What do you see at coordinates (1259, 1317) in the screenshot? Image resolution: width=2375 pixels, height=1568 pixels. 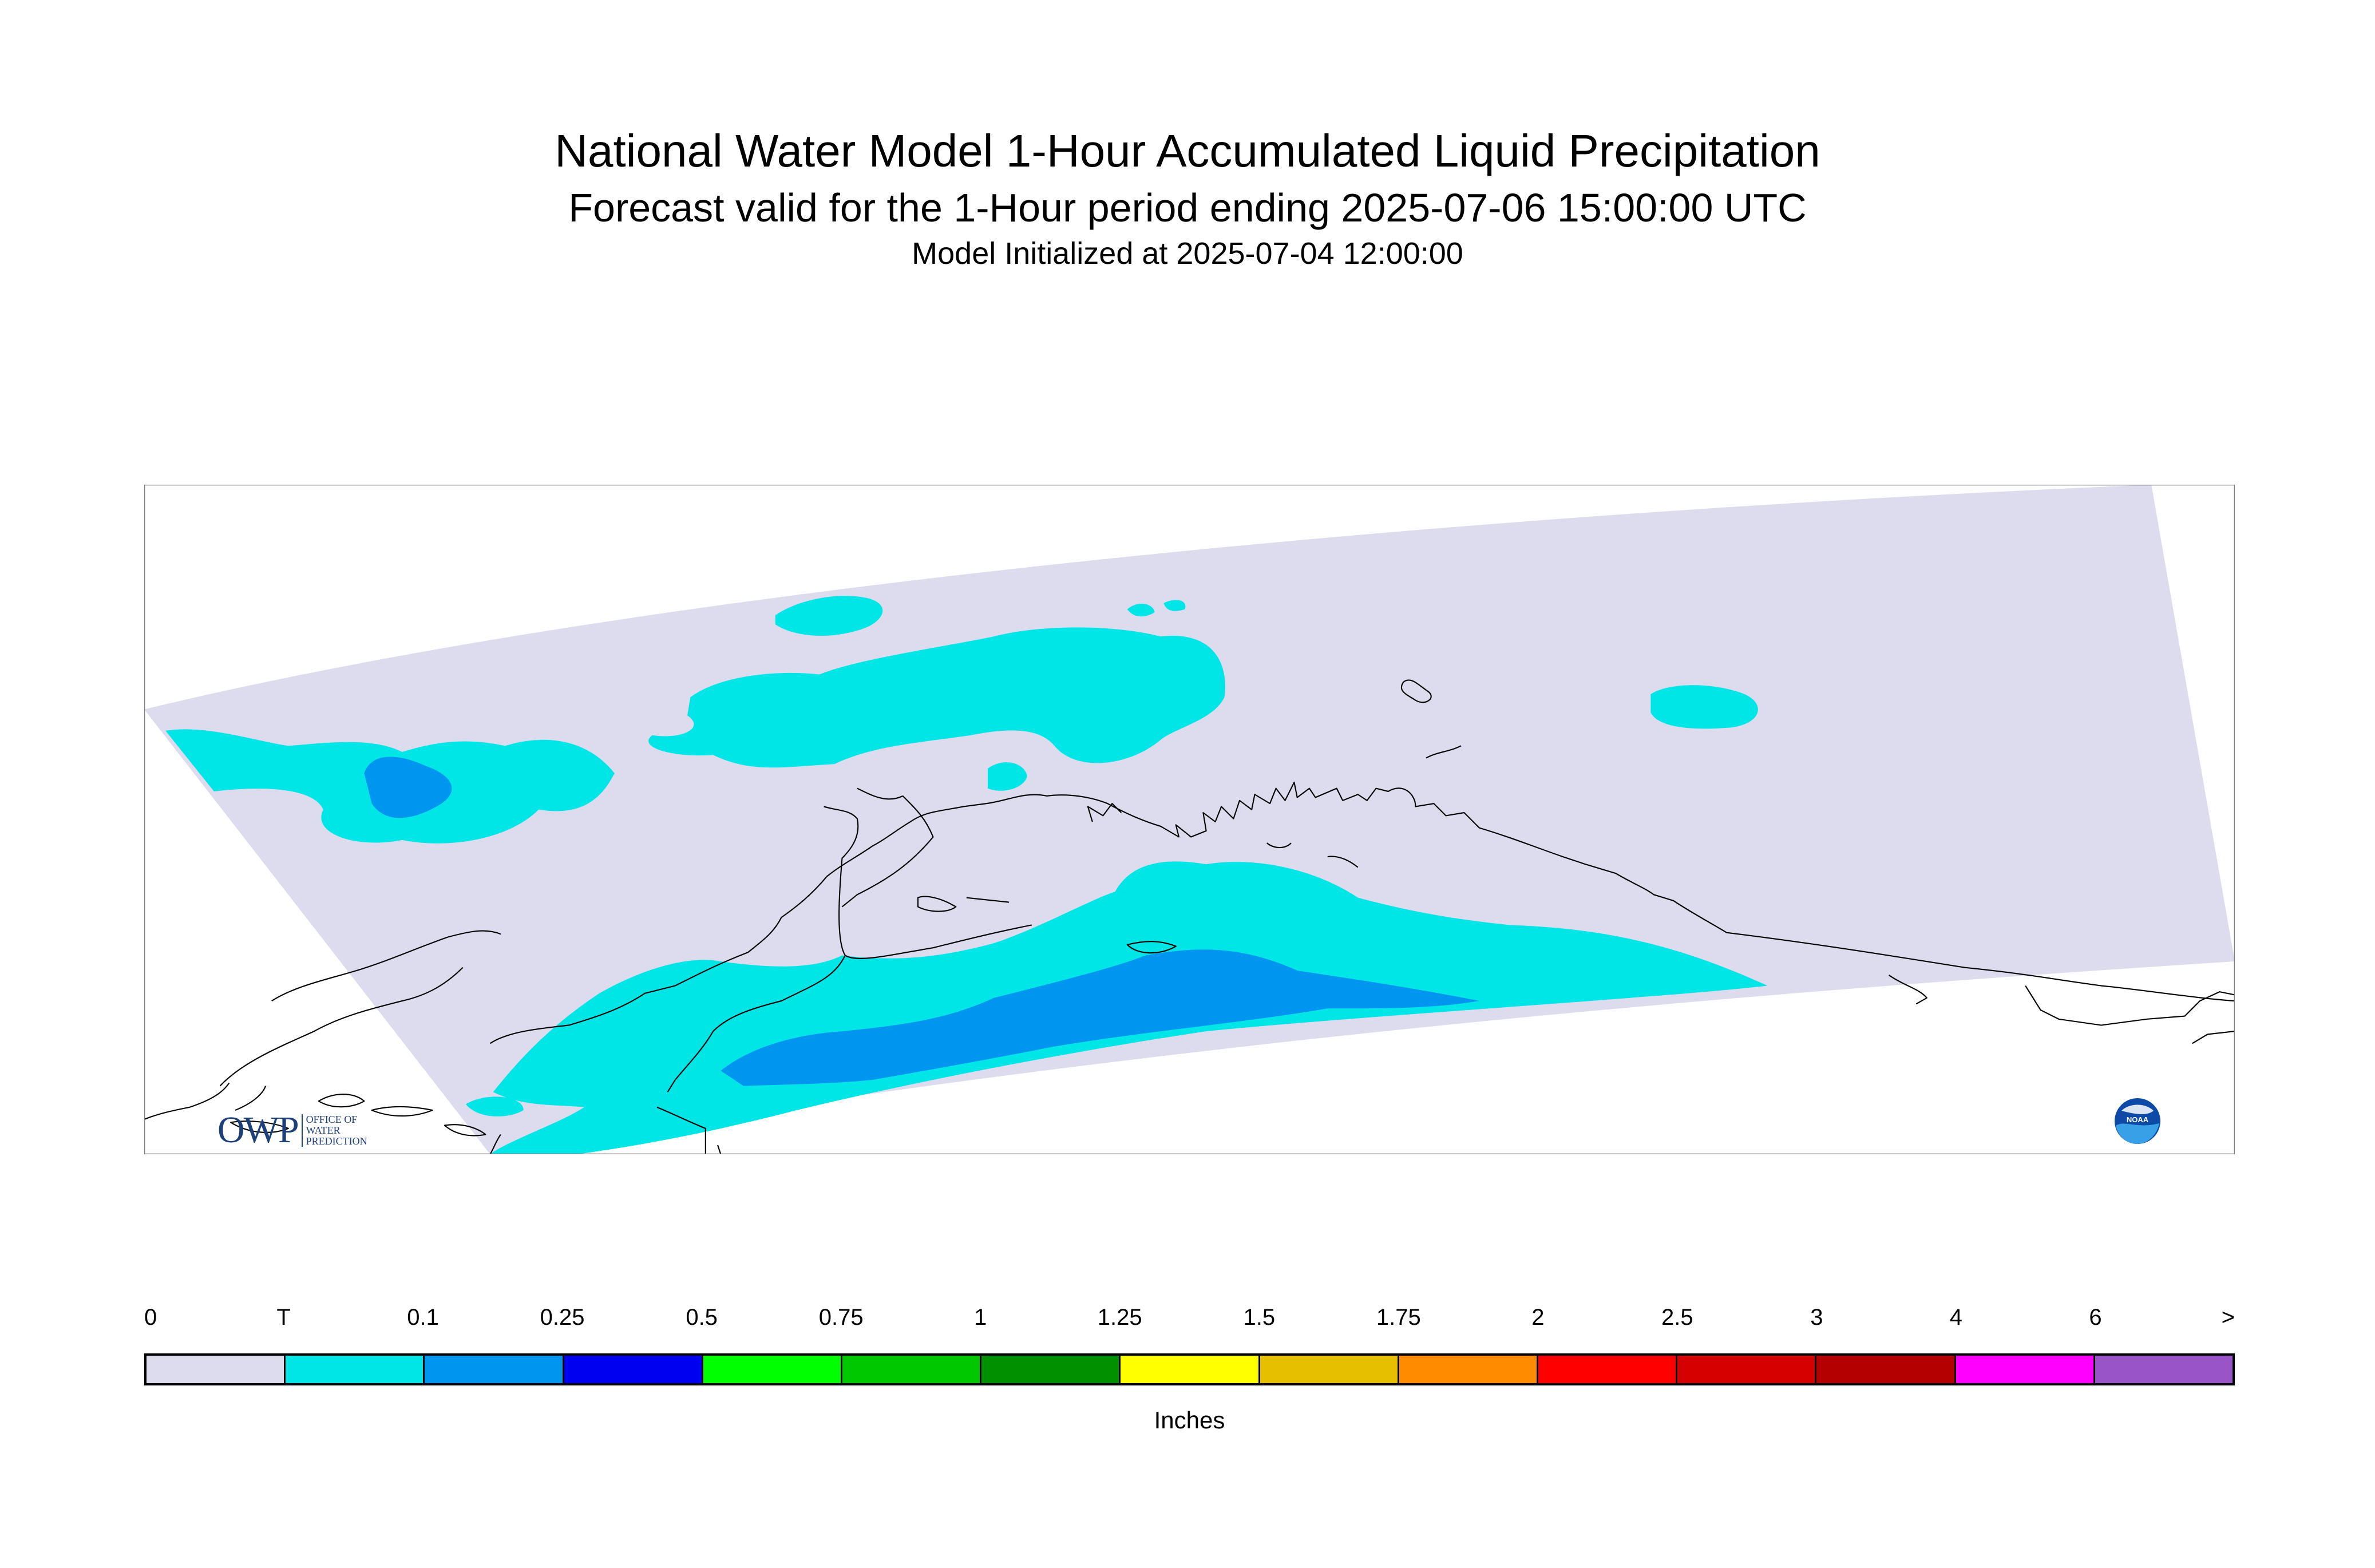 I see `legend-tick-label: 1.5` at bounding box center [1259, 1317].